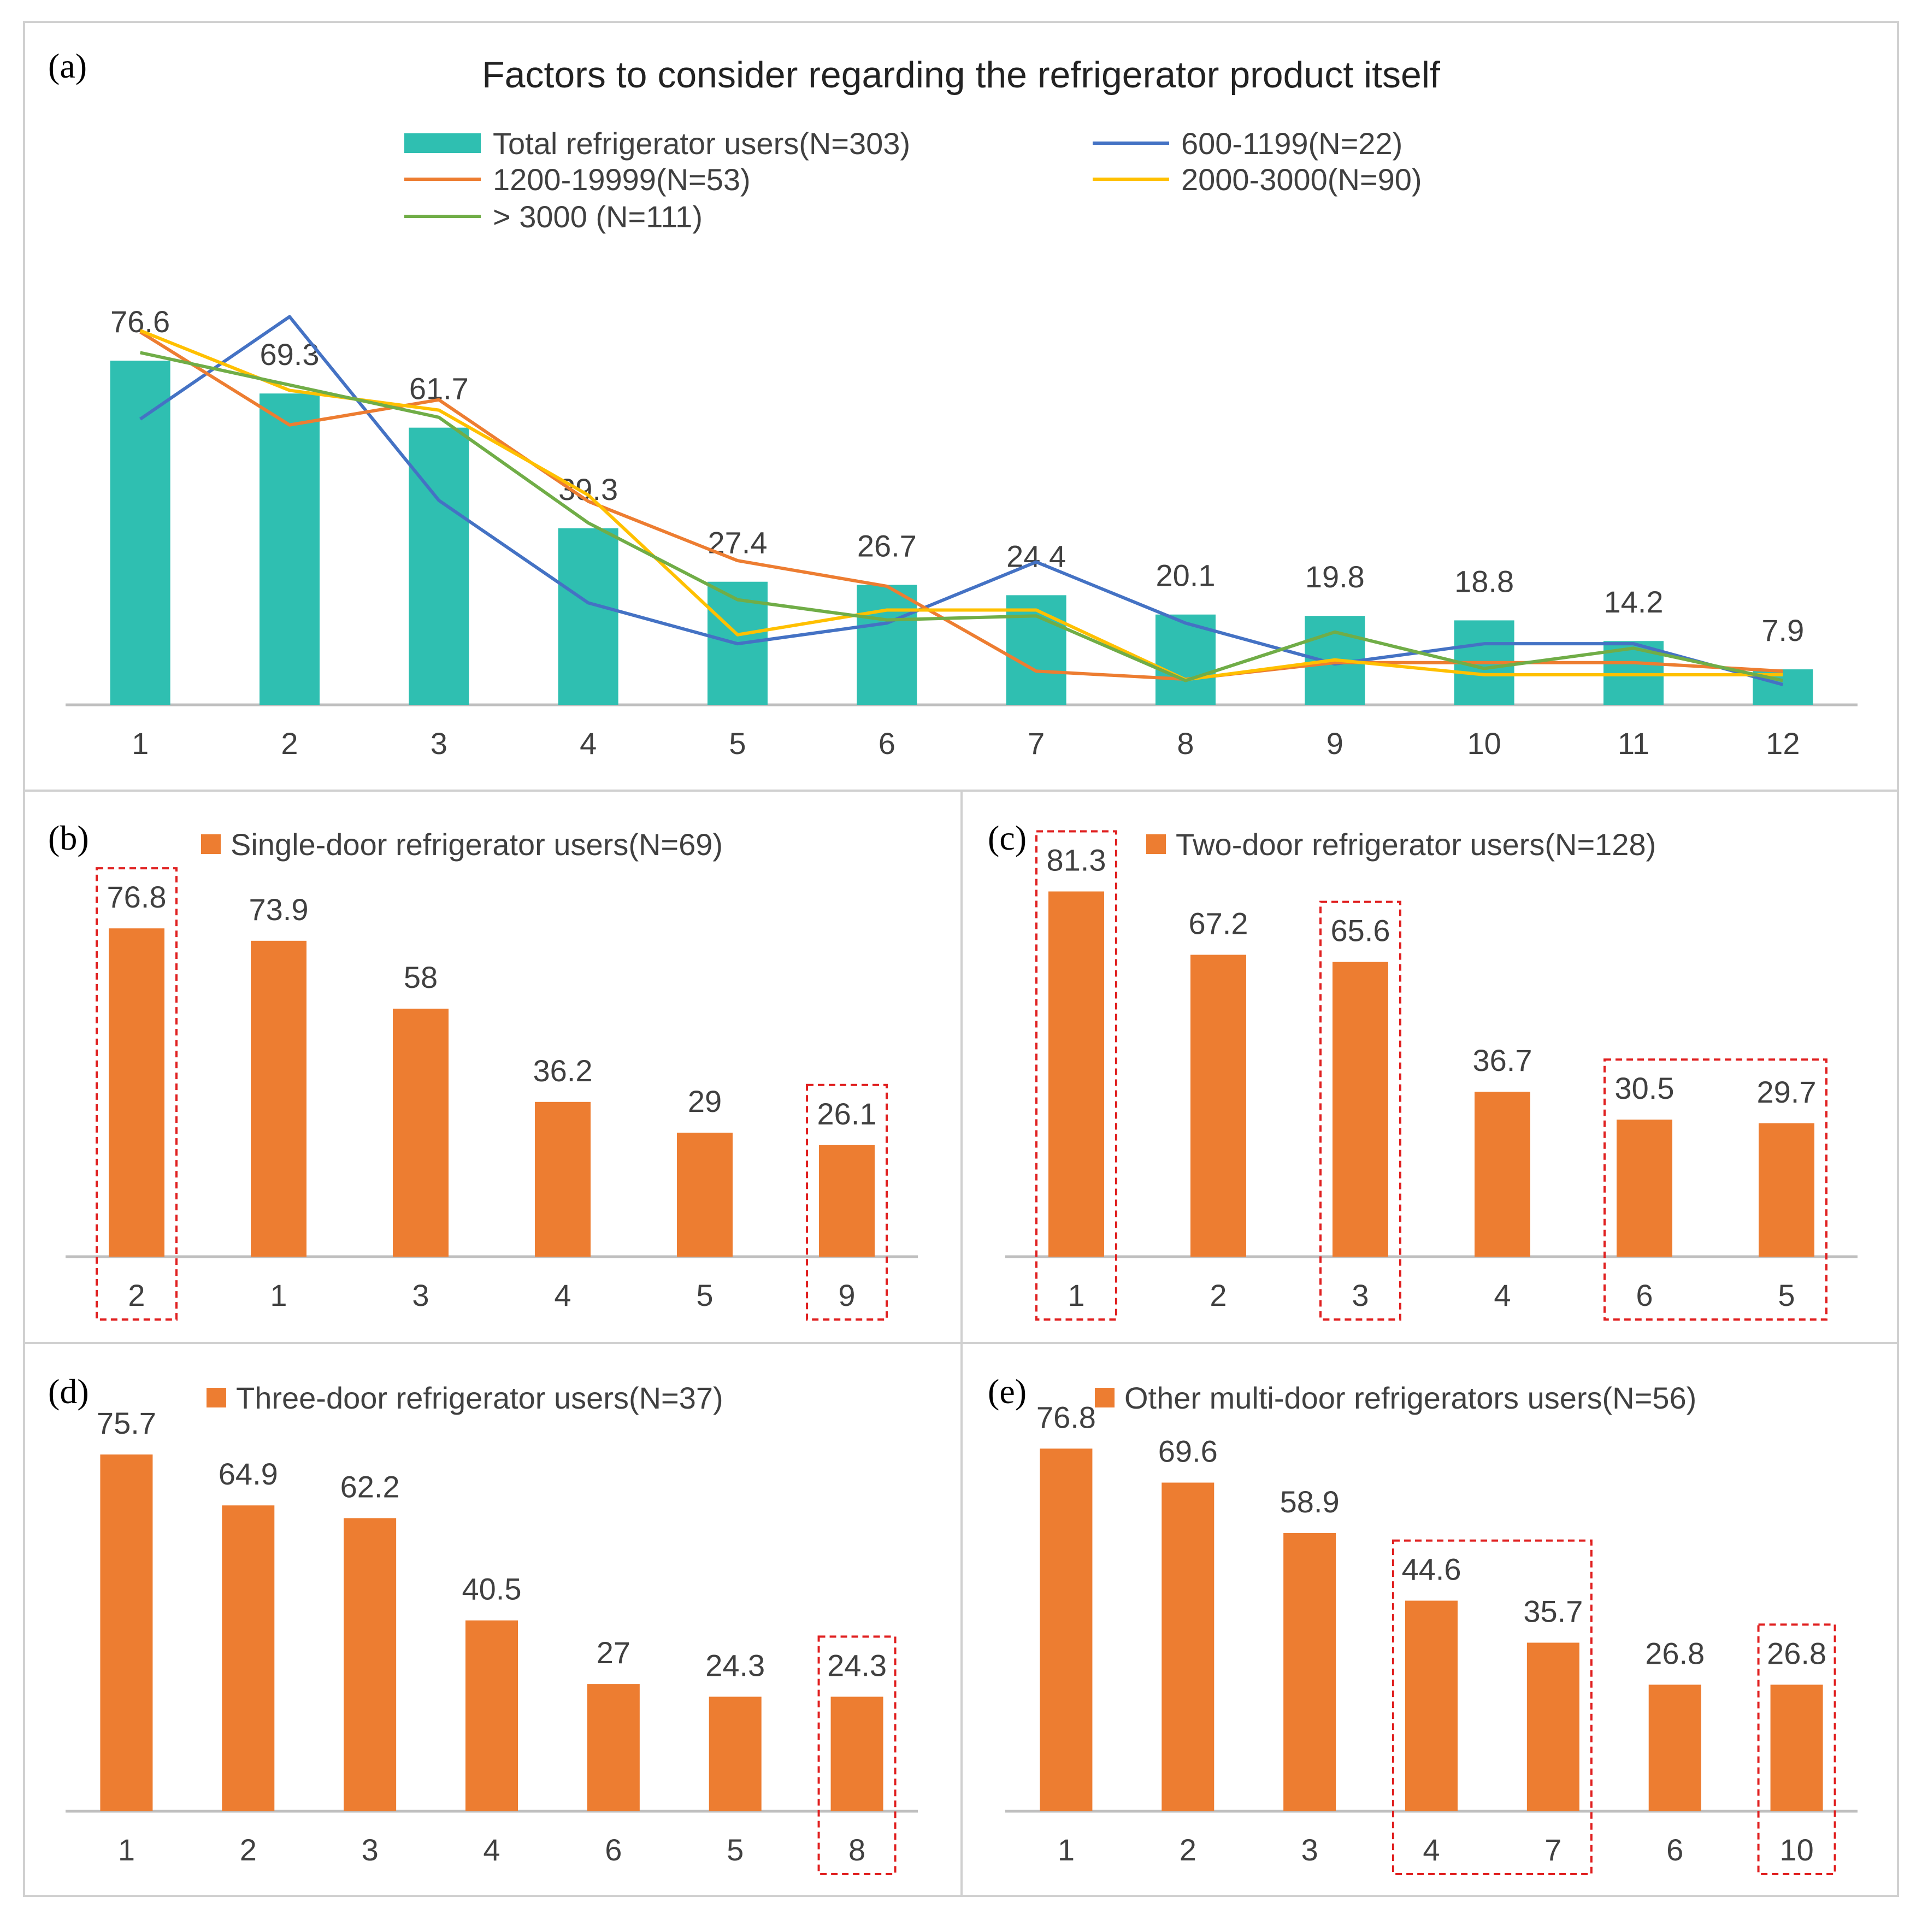  Describe the element at coordinates (705, 1101) in the screenshot. I see `data-label: 29` at that location.